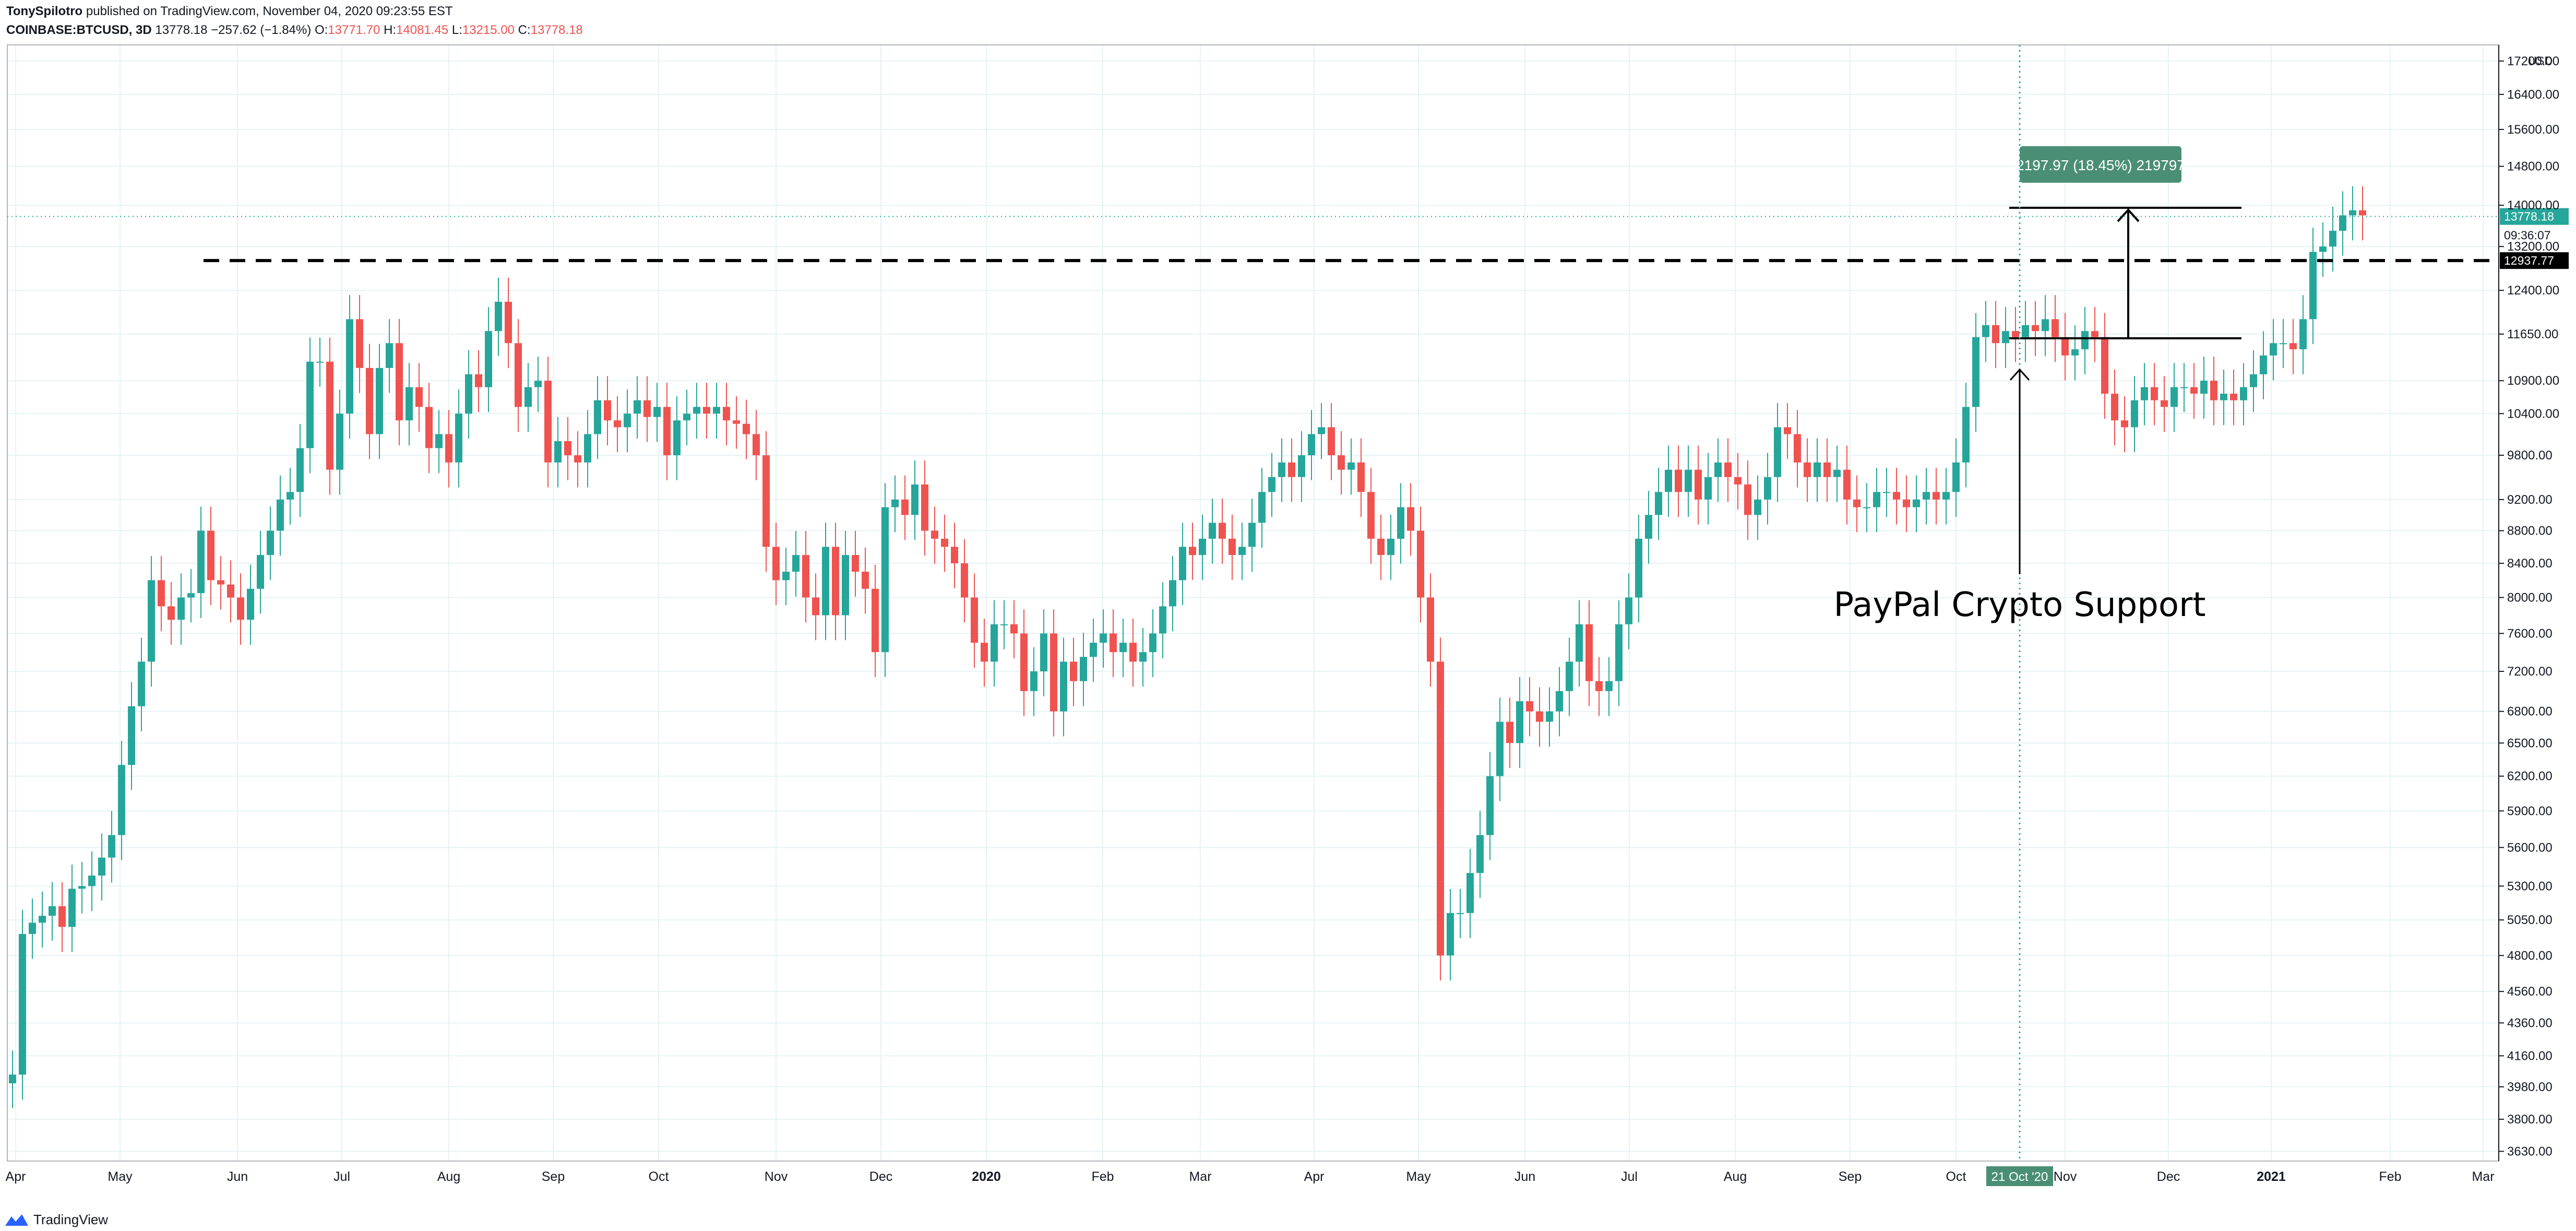 The height and width of the screenshot is (1231, 2576). What do you see at coordinates (2530, 500) in the screenshot?
I see `y-tick-label: 9200.00` at bounding box center [2530, 500].